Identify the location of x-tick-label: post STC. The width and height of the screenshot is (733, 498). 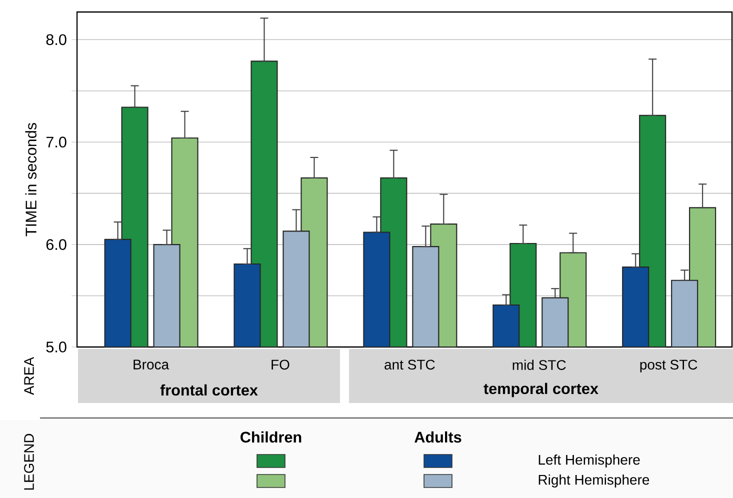
(669, 366).